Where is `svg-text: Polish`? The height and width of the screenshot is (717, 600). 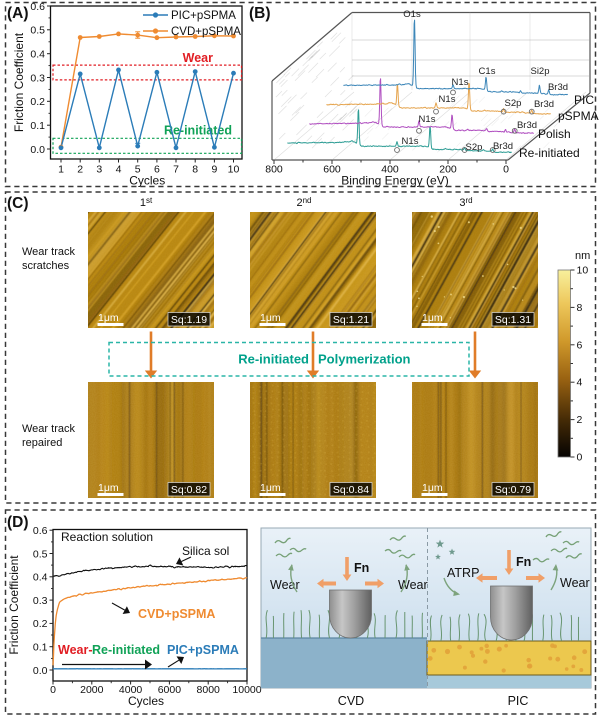
svg-text: Polish is located at coordinates (554, 134).